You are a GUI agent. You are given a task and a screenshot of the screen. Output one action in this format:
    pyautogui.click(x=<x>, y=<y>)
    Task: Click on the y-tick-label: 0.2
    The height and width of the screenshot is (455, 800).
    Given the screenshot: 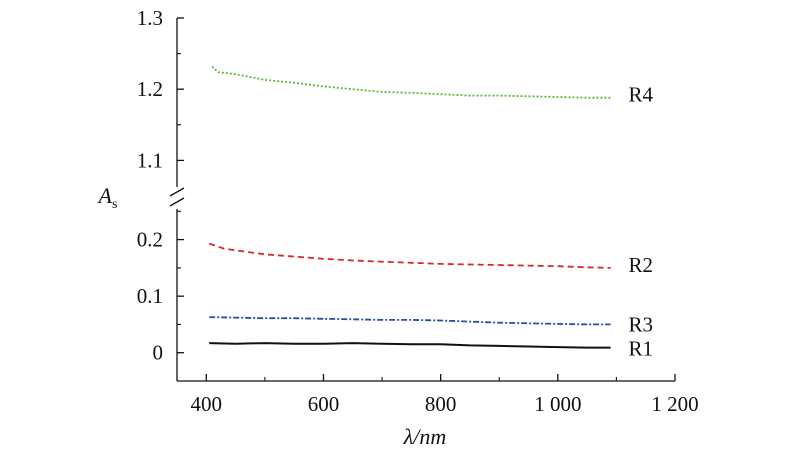 What is the action you would take?
    pyautogui.click(x=150, y=240)
    